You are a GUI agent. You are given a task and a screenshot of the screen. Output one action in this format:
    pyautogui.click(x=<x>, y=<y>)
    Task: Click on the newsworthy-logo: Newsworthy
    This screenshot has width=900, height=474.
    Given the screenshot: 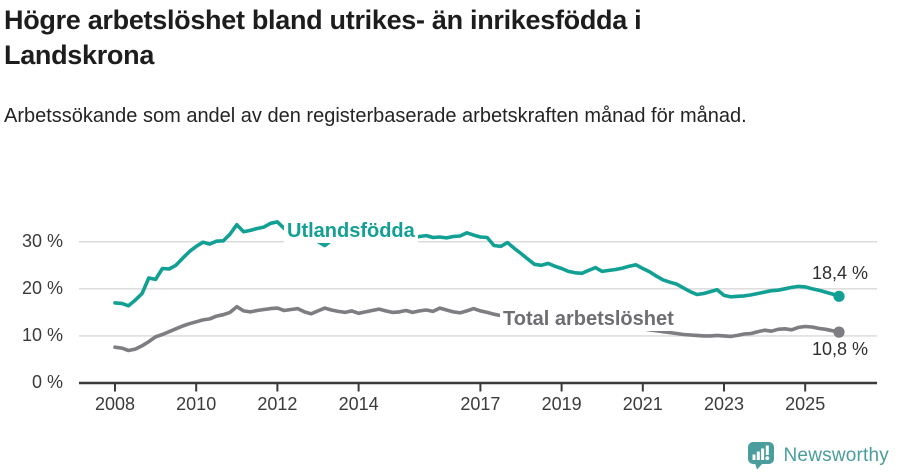 What is the action you would take?
    pyautogui.click(x=818, y=455)
    